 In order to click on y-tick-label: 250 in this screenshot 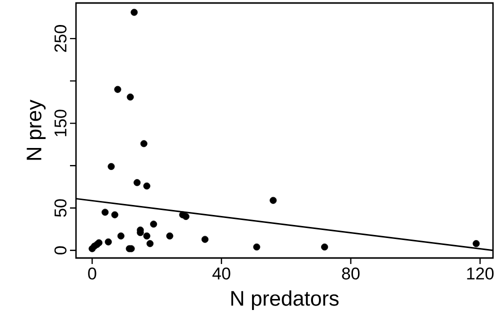, I will do `click(60, 38)`.